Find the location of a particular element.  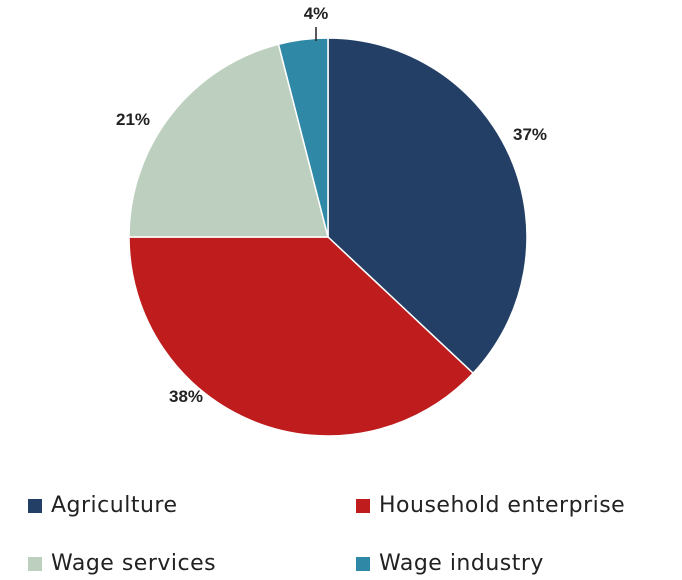

legend-swatch-household-enterprise is located at coordinates (363, 505).